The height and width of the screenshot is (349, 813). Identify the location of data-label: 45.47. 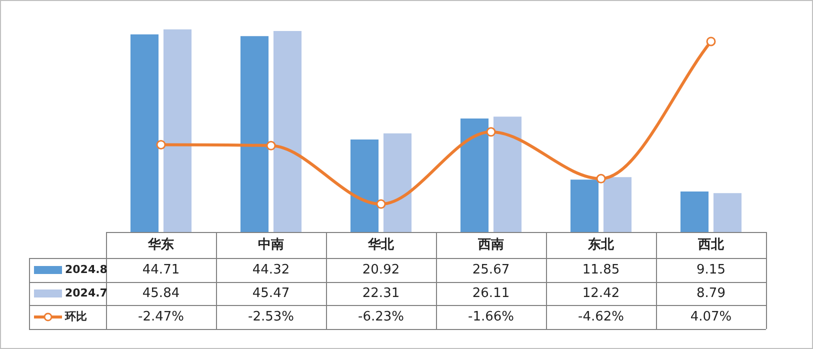
(271, 293).